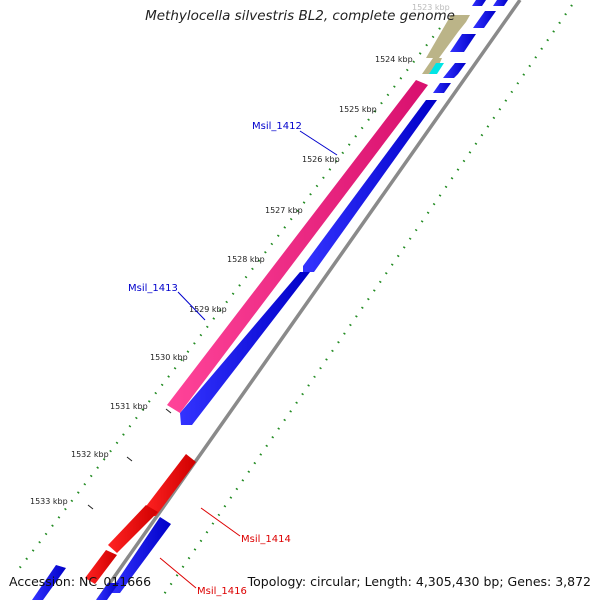 This screenshot has width=600, height=600. Describe the element at coordinates (153, 288) in the screenshot. I see `gene-label-msil-1413: Msil_1413` at that location.